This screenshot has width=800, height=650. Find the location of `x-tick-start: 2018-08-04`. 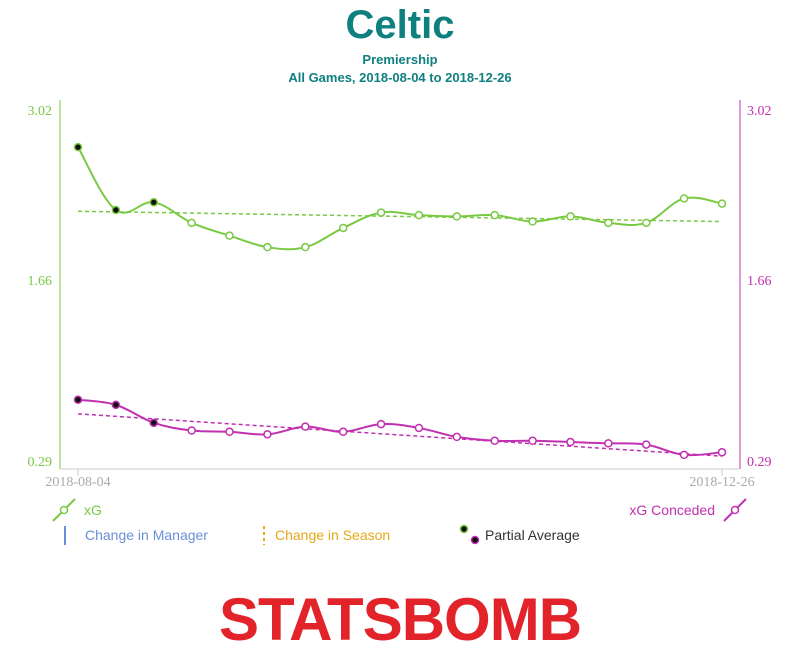

x-tick-start: 2018-08-04 is located at coordinates (77, 482).